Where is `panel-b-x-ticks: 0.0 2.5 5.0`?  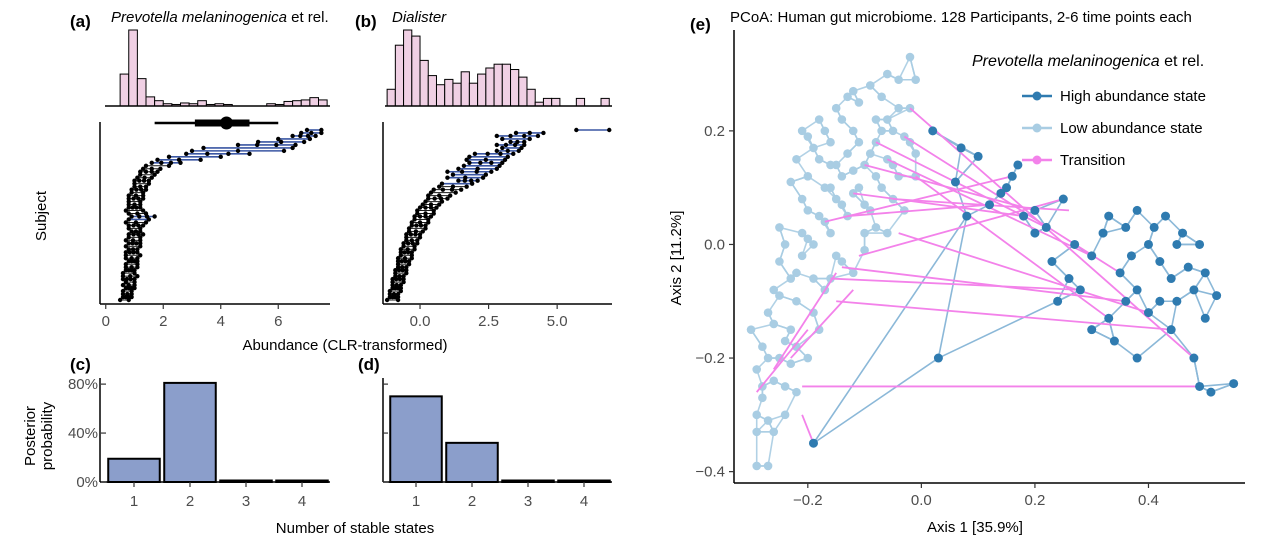
panel-b-x-ticks: 0.0 2.5 5.0 is located at coordinates (489, 317).